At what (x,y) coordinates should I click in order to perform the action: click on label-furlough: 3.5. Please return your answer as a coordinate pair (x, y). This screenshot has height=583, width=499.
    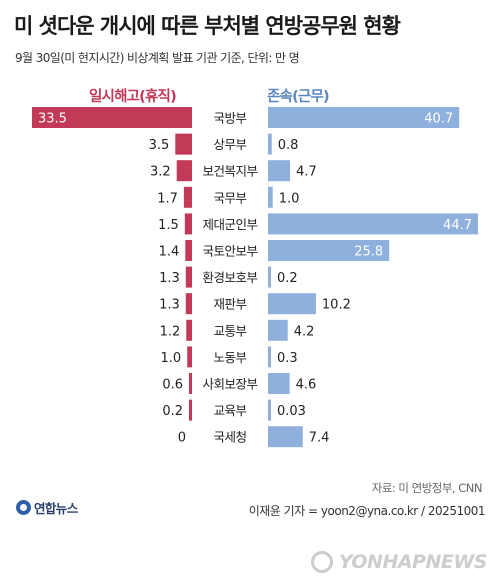
    Looking at the image, I should click on (159, 145).